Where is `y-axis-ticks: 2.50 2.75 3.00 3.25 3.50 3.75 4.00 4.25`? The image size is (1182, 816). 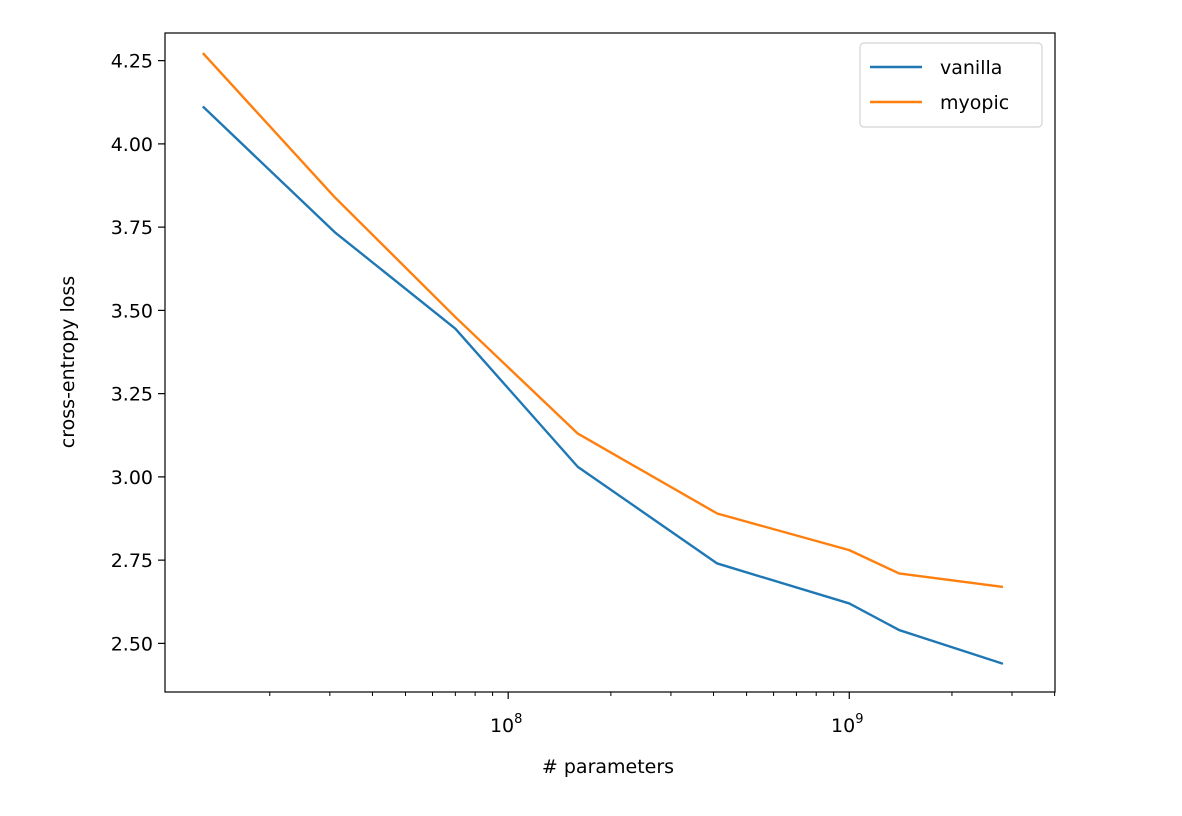
y-axis-ticks: 2.50 2.75 3.00 3.25 3.50 3.75 4.00 4.25 is located at coordinates (138, 353).